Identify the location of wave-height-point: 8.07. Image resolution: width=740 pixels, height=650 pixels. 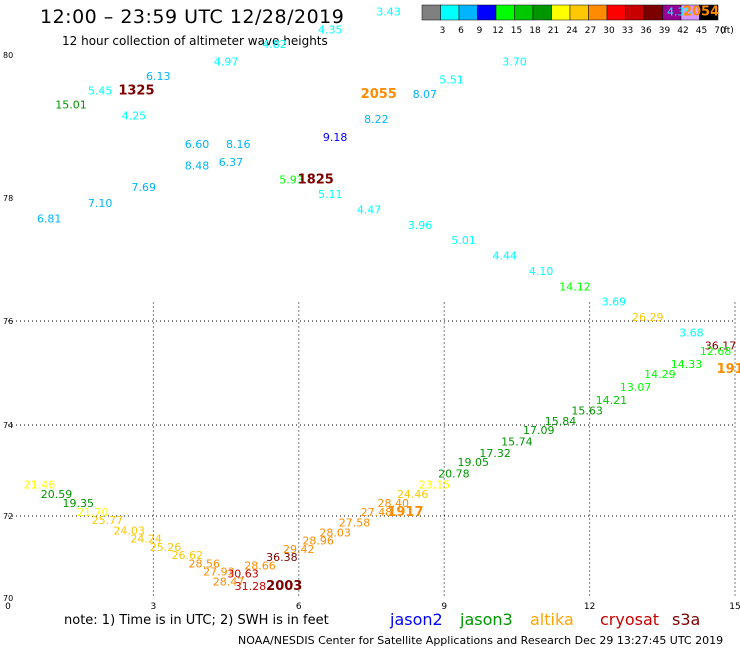
(425, 94).